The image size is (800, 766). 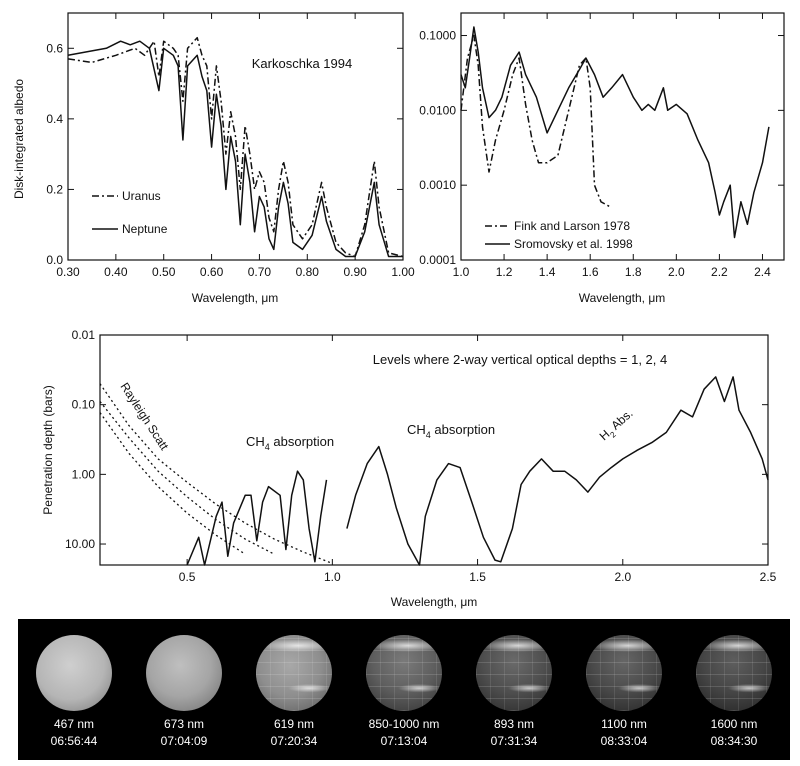 What do you see at coordinates (514, 741) in the screenshot?
I see `timestamp-label: 07:31:34` at bounding box center [514, 741].